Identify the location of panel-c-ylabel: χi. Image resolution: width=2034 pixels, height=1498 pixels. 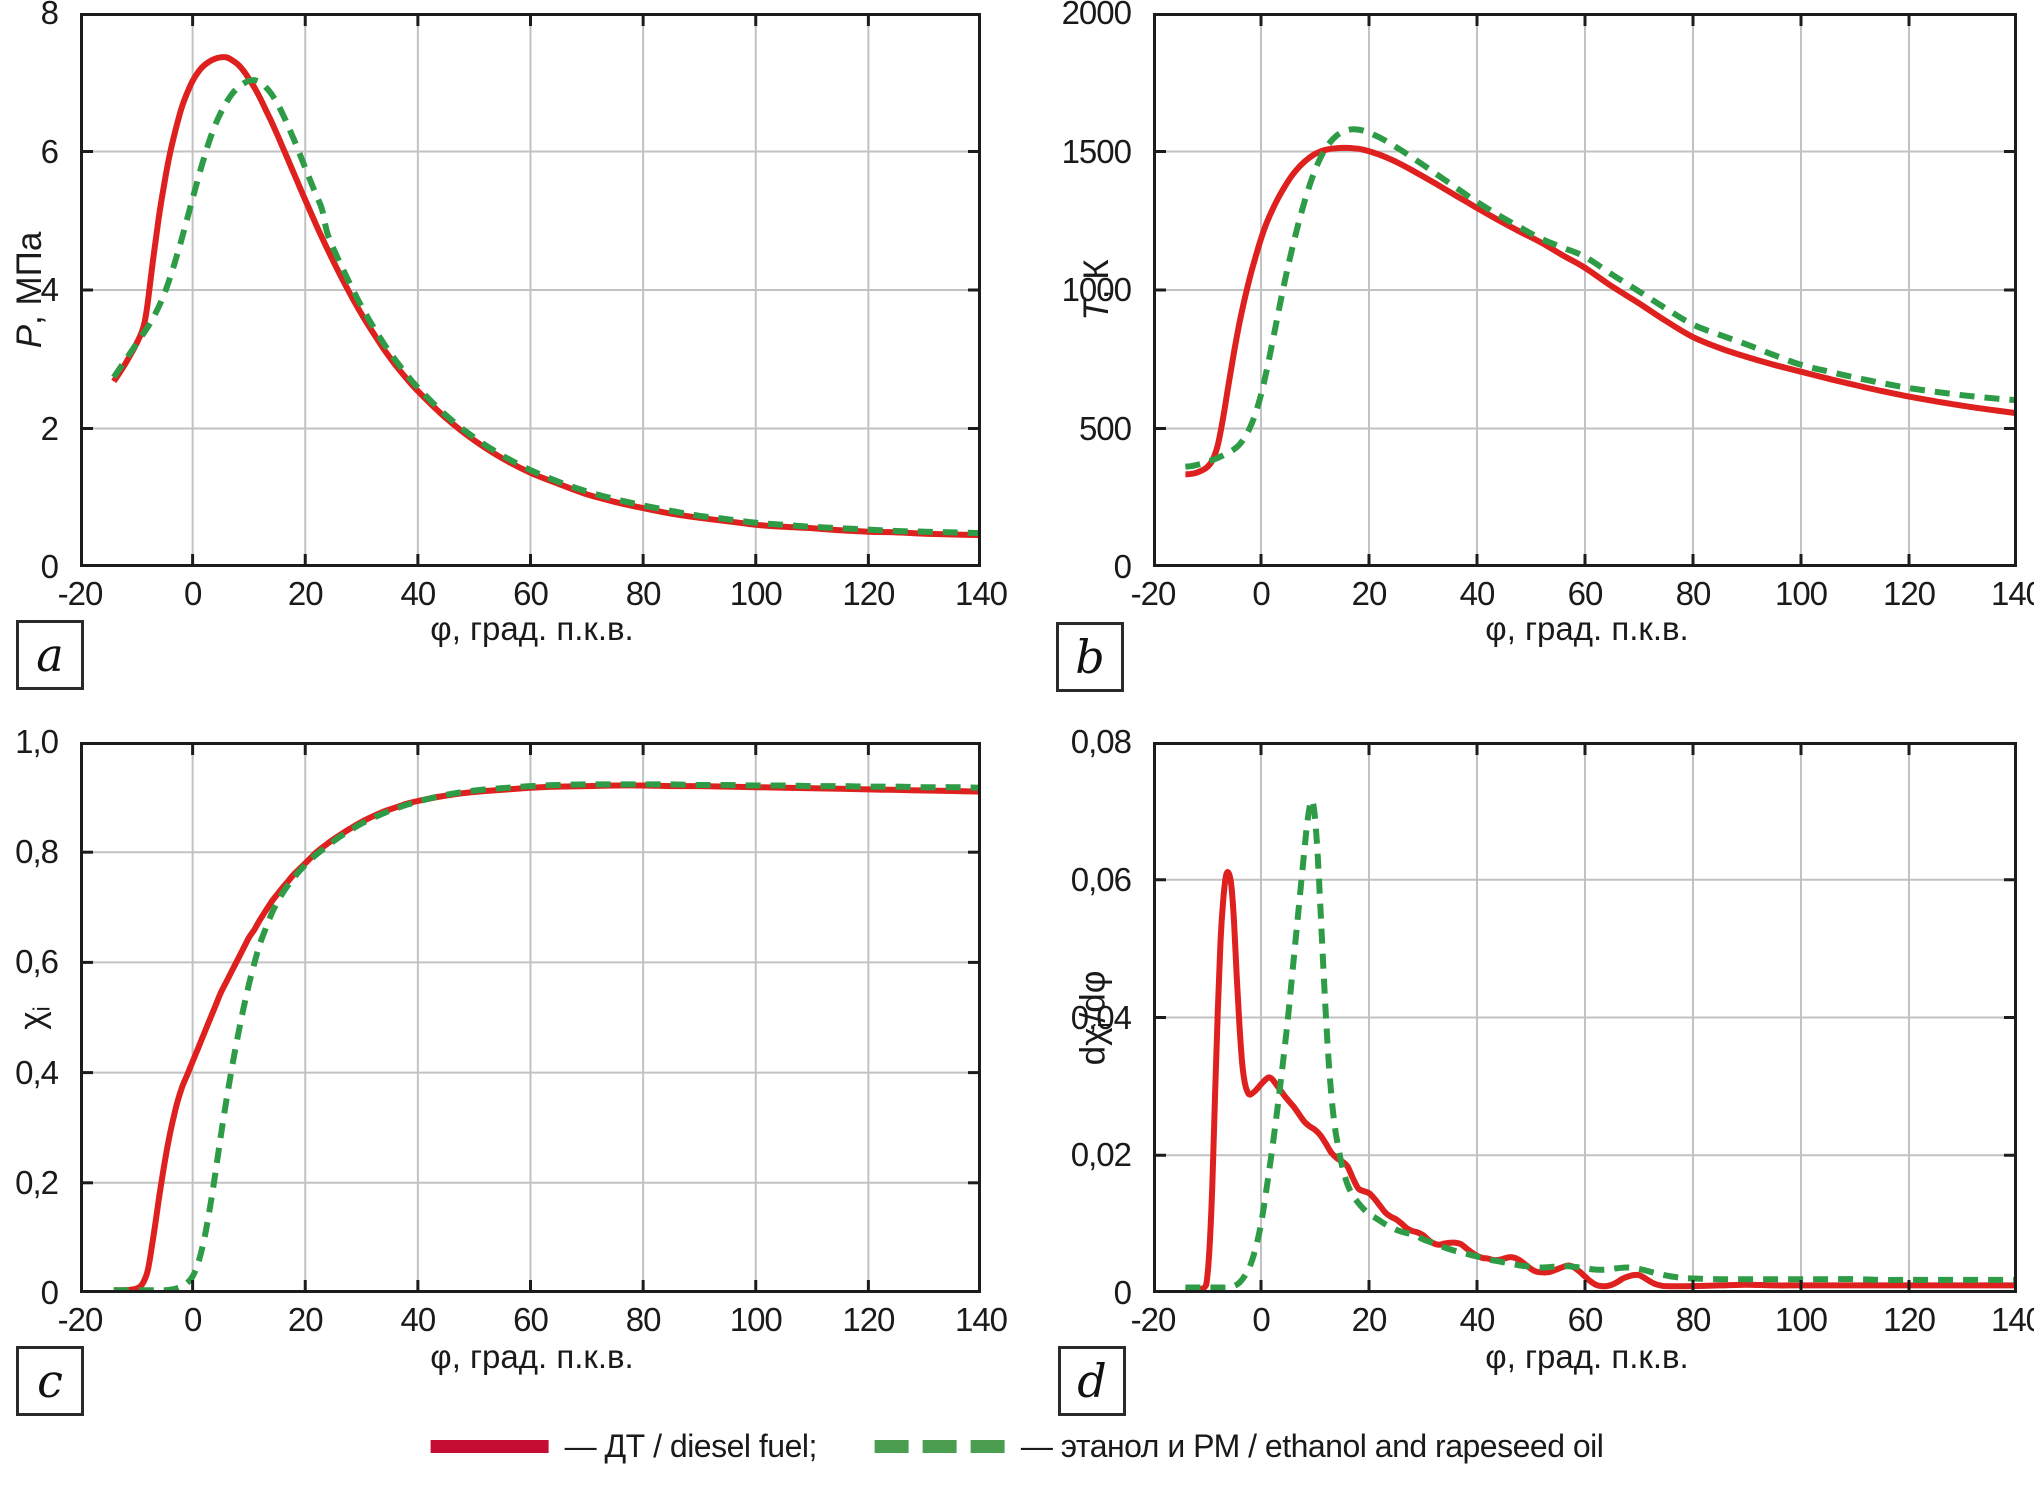
(33, 1018).